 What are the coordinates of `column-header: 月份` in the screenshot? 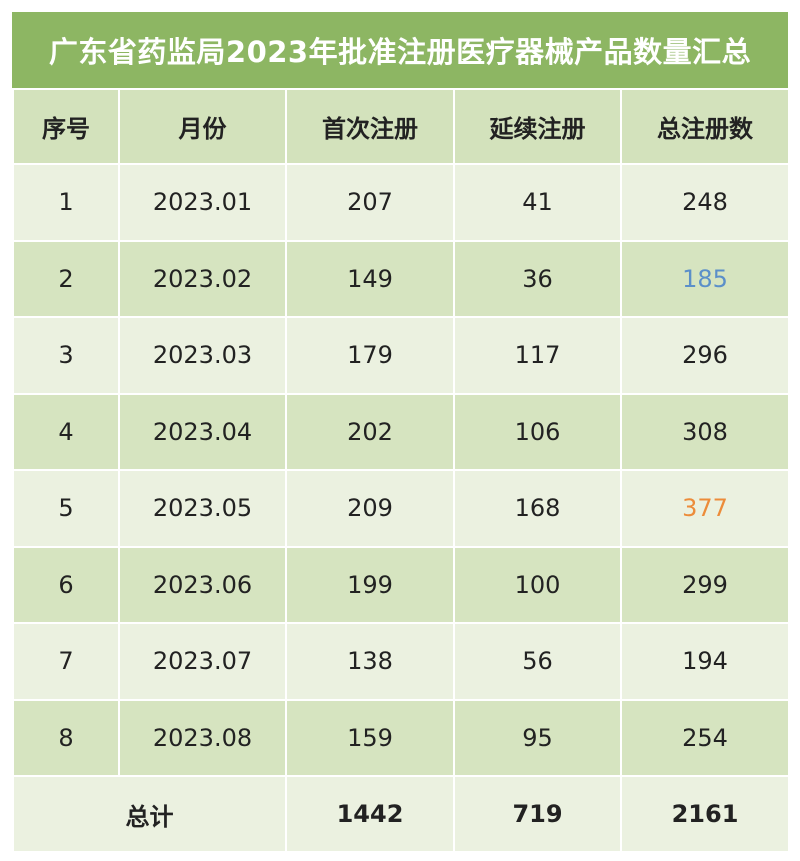 It's located at (202, 126).